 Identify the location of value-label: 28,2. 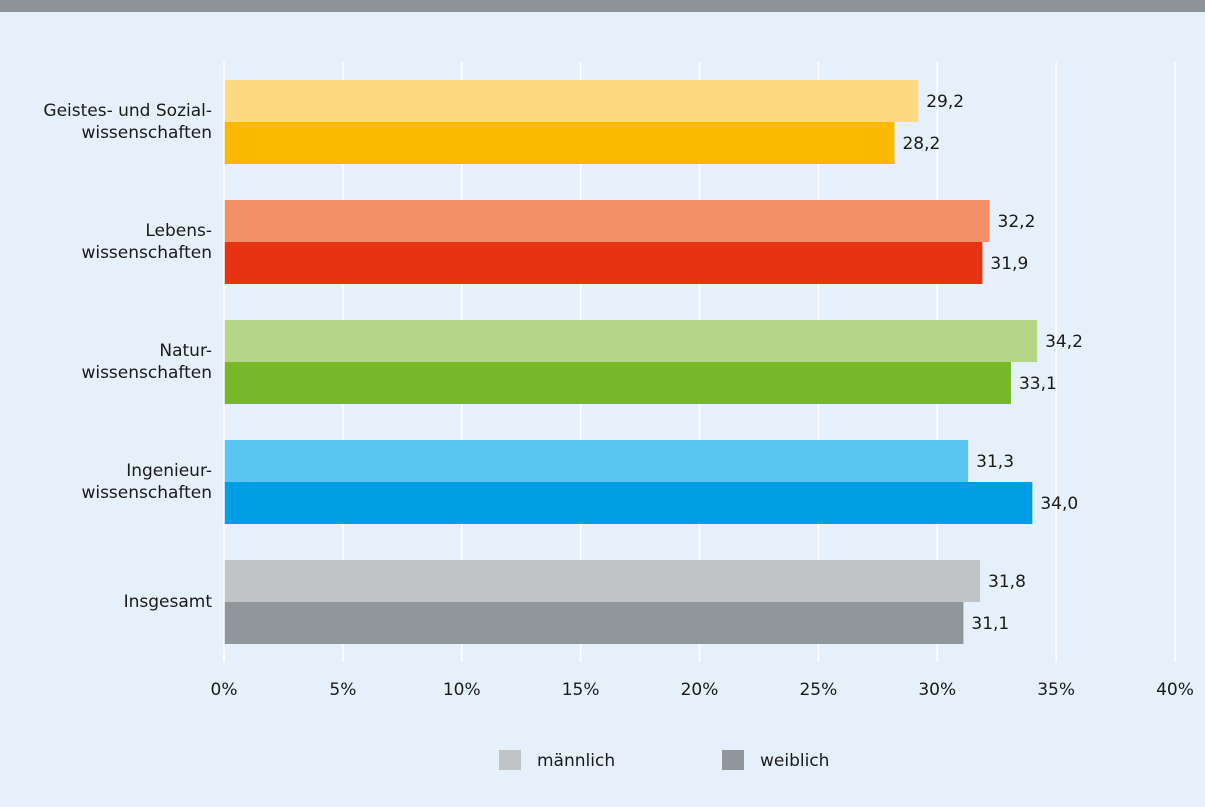
(921, 144).